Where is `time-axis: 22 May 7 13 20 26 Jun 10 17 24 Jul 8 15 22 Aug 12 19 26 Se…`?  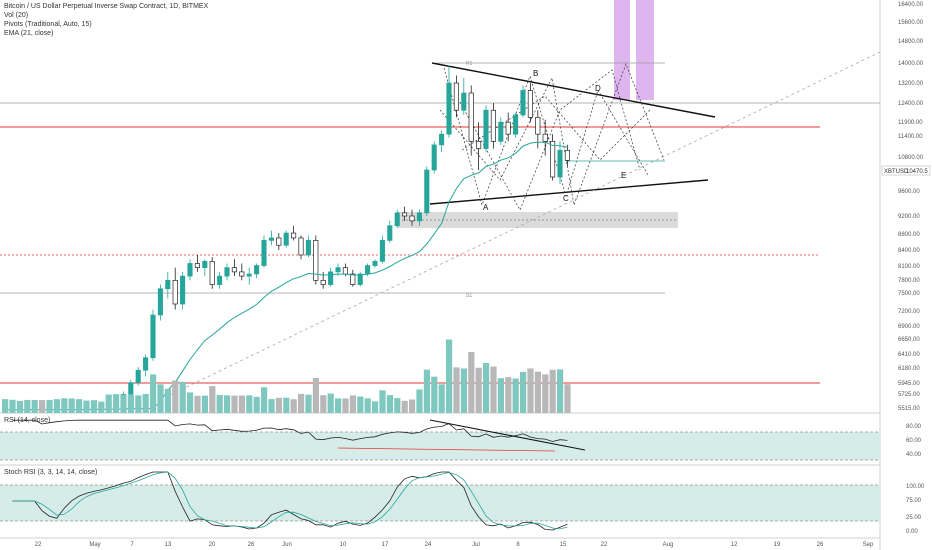
time-axis: 22 May 7 13 20 26 Jun 10 17 24 Jul 8 15 22 Aug 12 19 26 Se… is located at coordinates (454, 545).